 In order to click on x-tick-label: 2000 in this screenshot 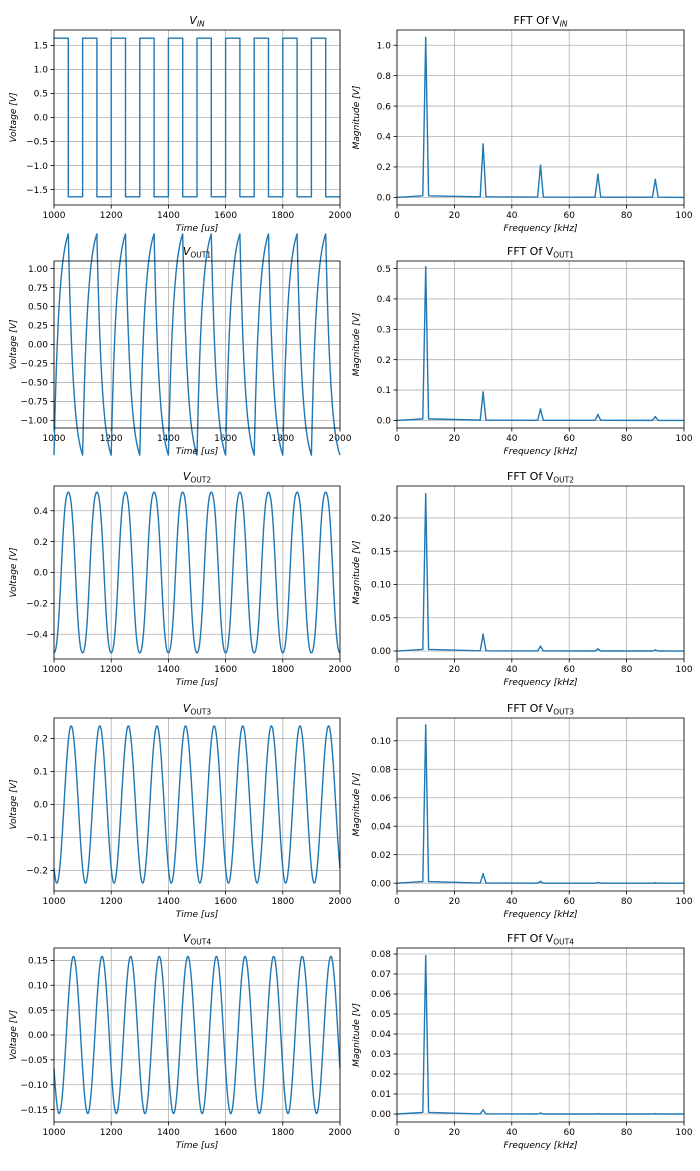, I will do `click(340, 670)`.